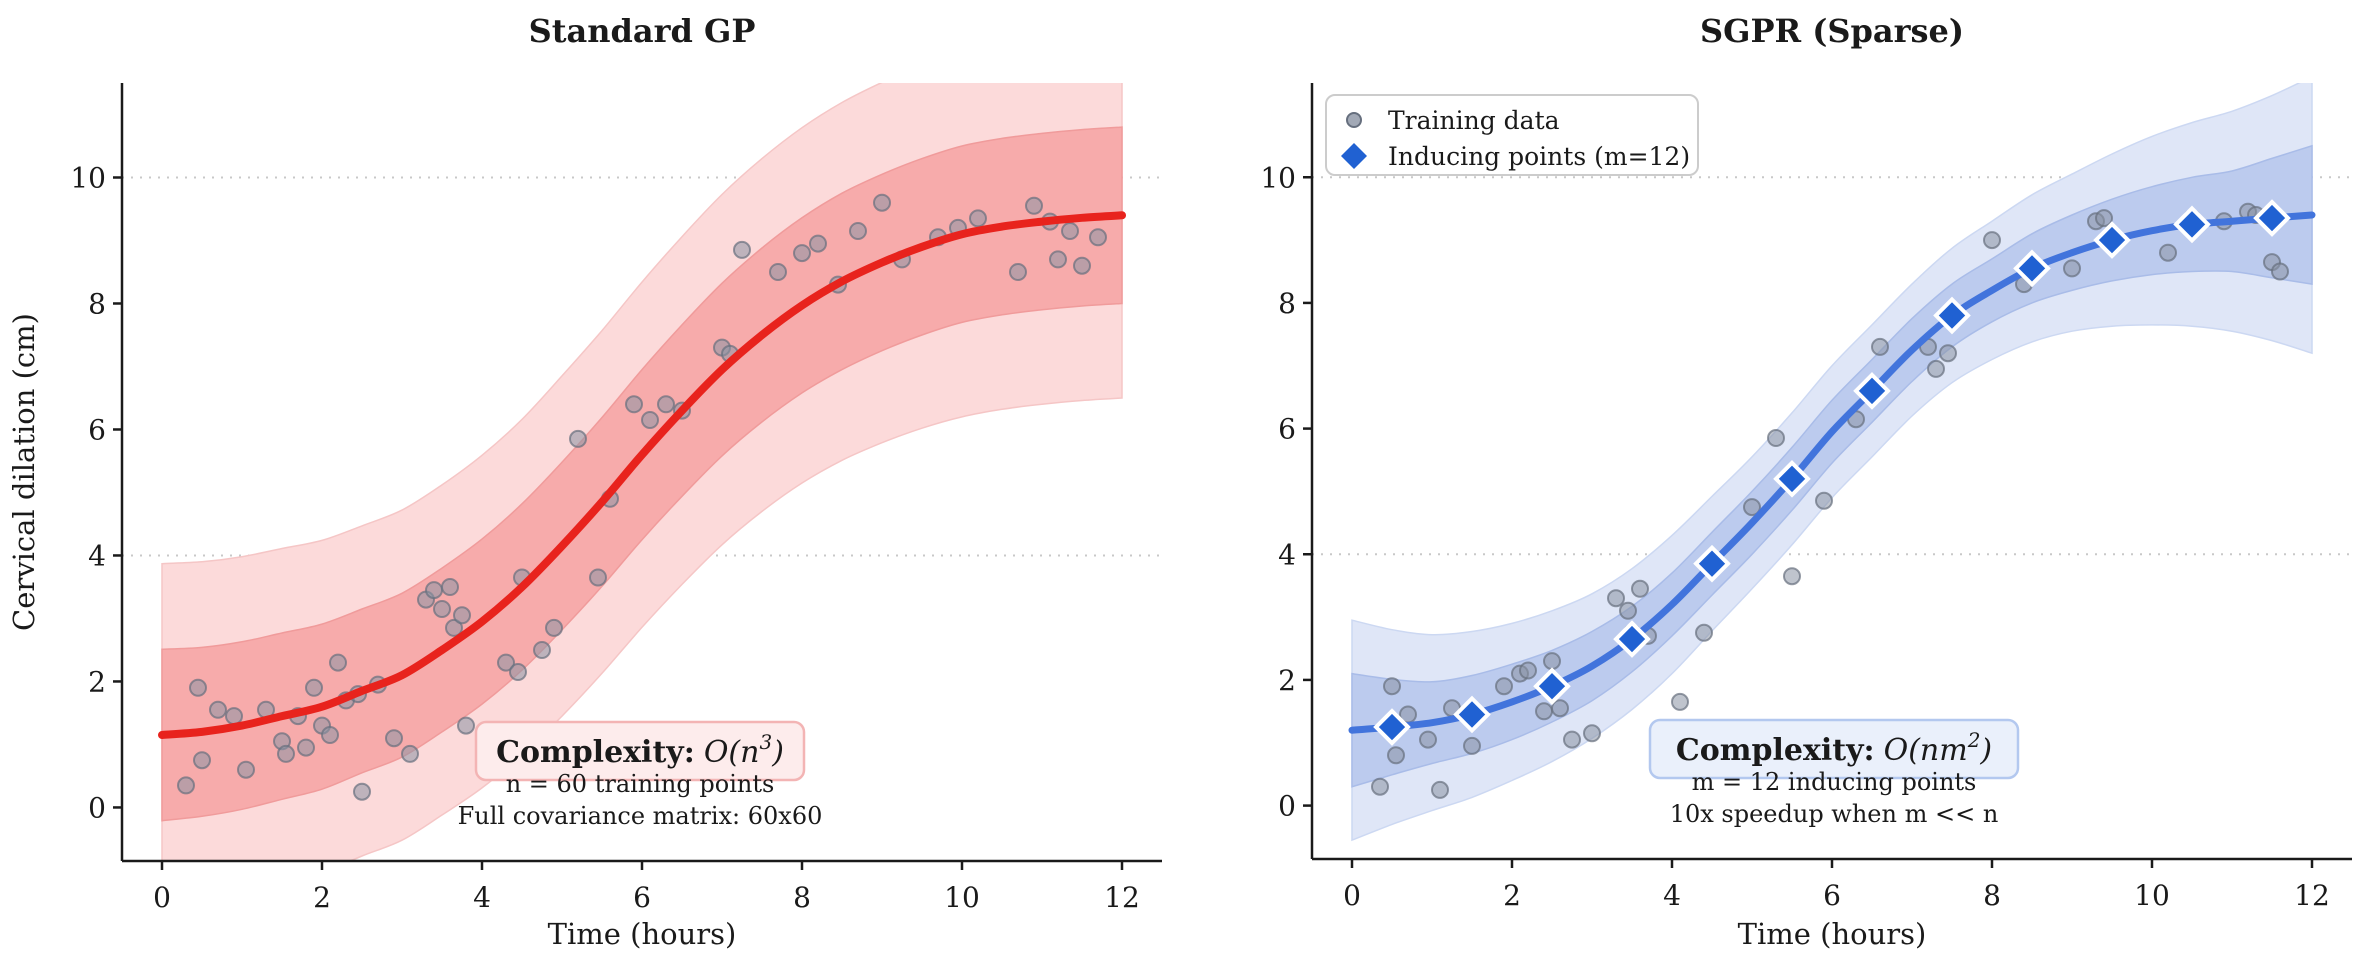  Describe the element at coordinates (732, 752) in the screenshot. I see `complexity-formula-base: O(n` at that location.